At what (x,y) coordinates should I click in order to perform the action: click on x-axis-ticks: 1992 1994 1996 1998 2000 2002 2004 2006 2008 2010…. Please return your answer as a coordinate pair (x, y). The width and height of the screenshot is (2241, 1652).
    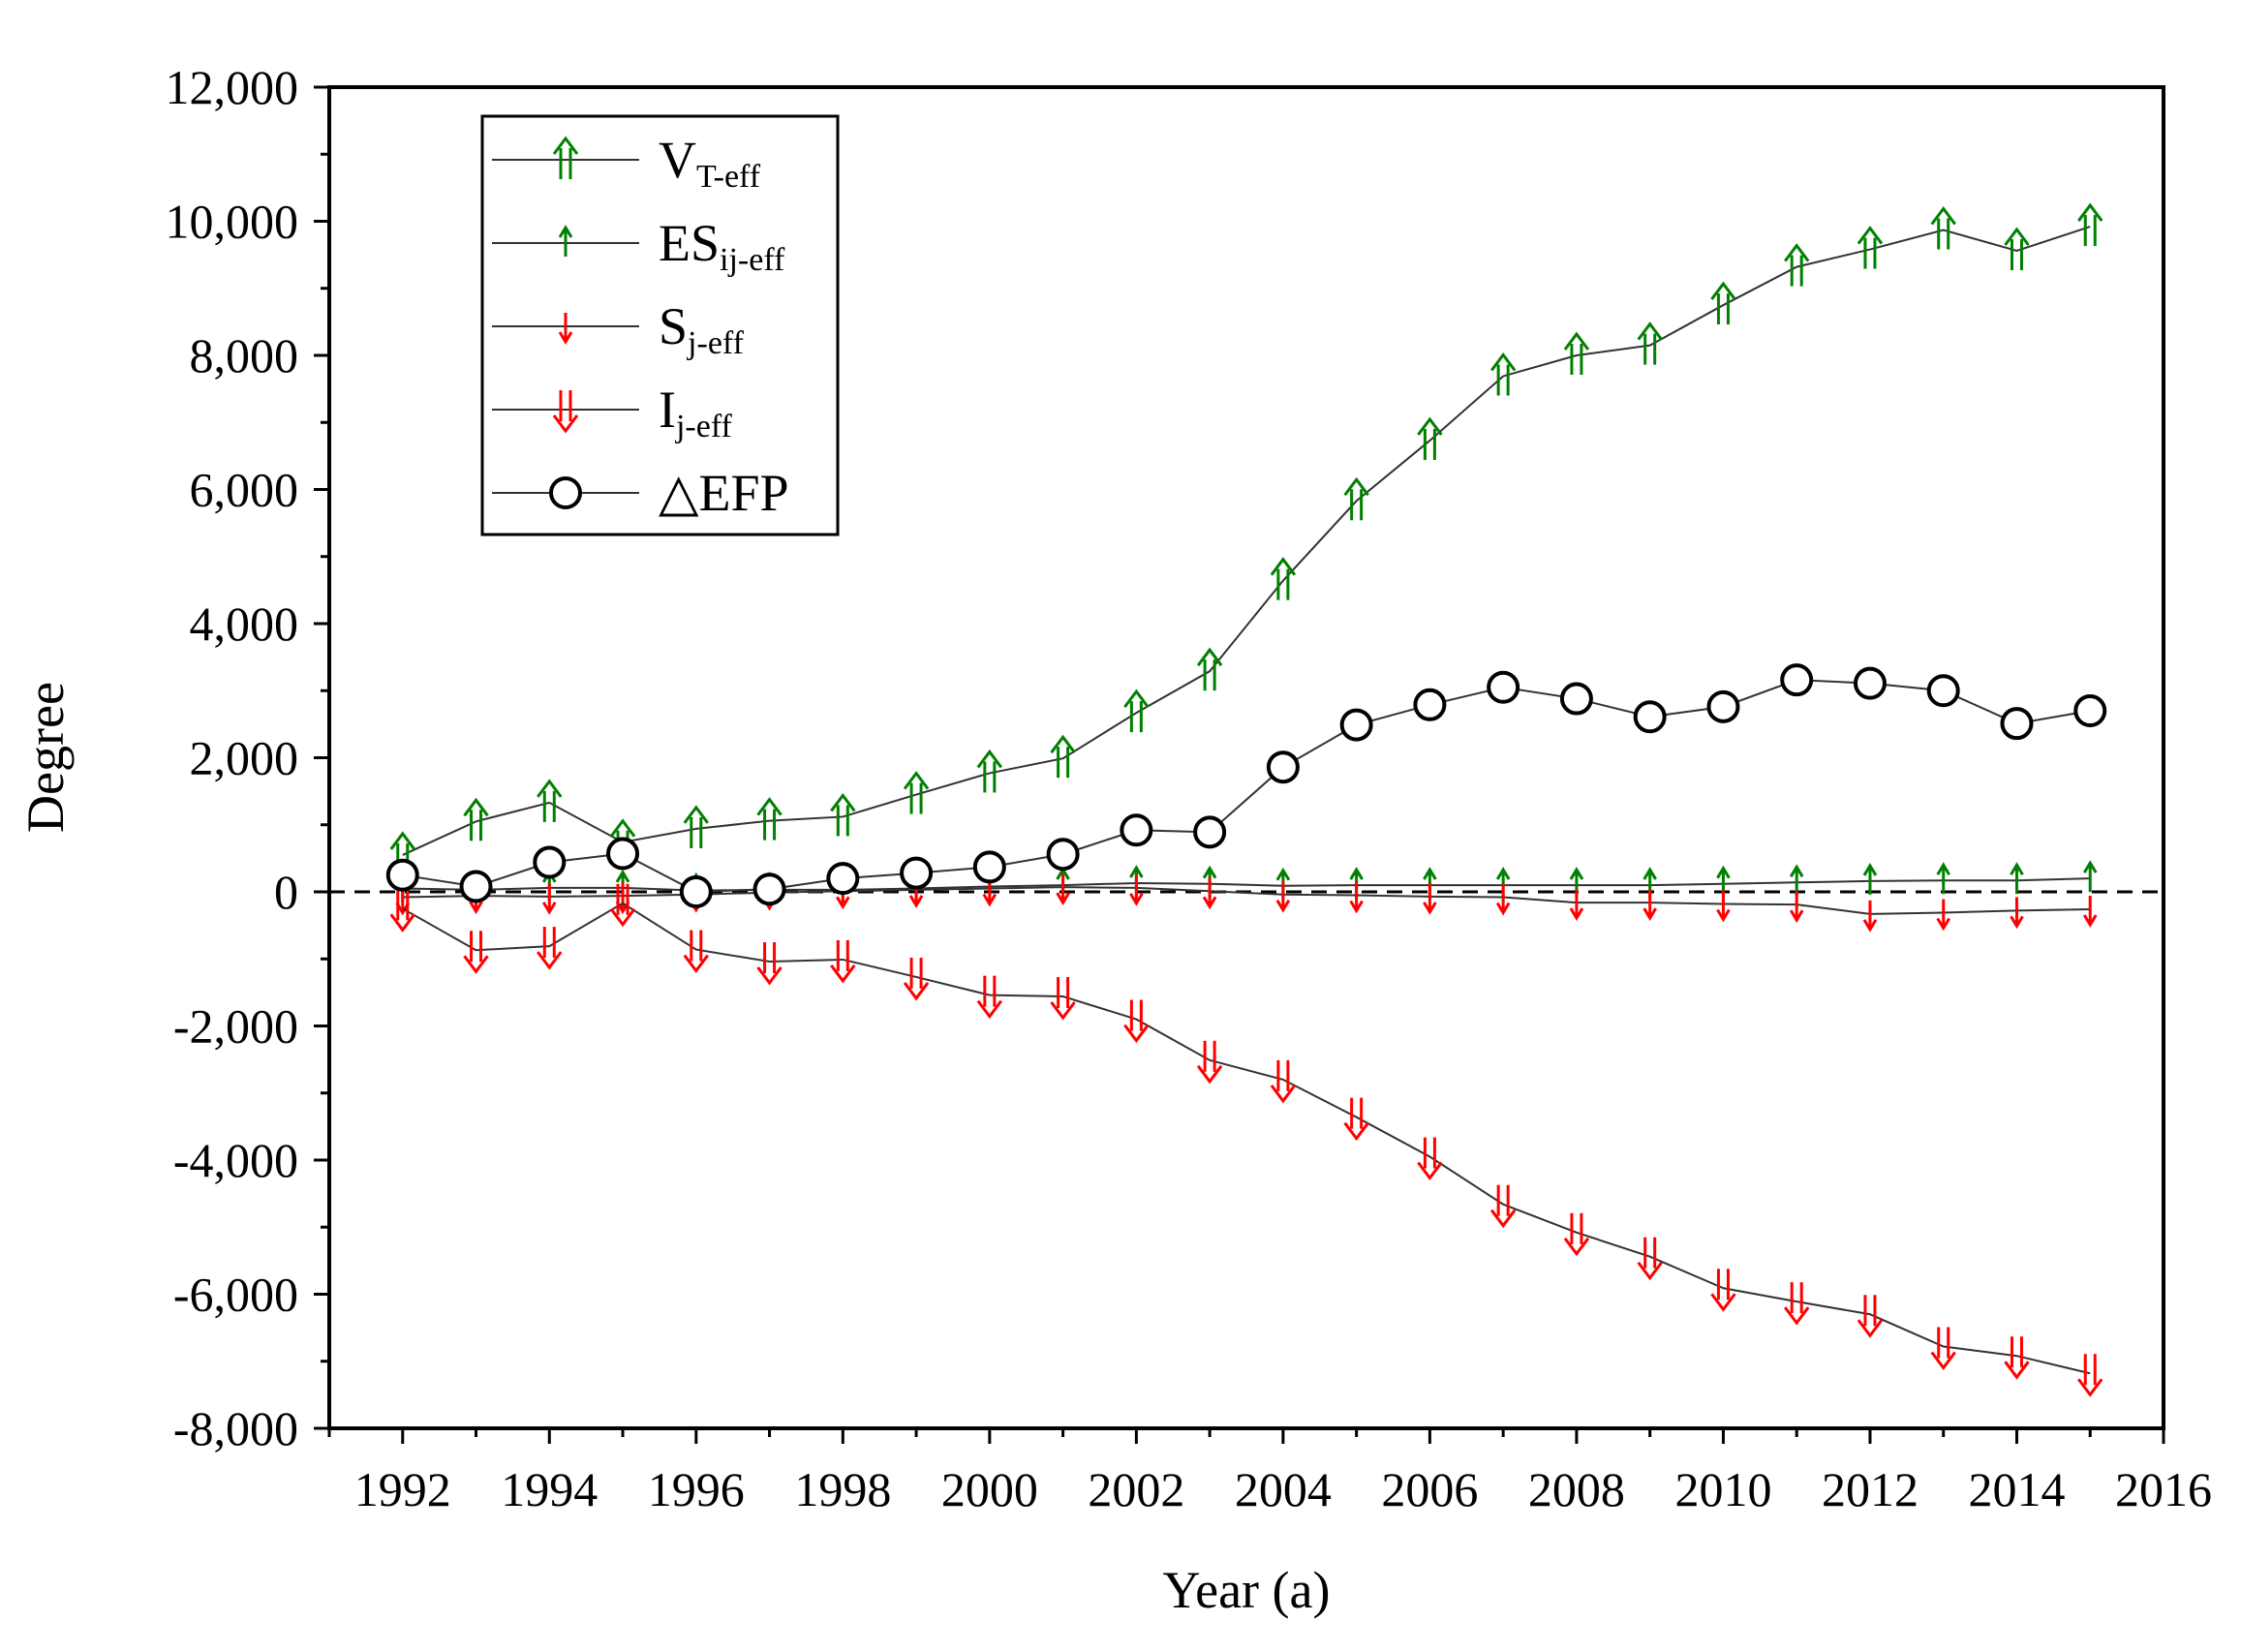
    Looking at the image, I should click on (1270, 1472).